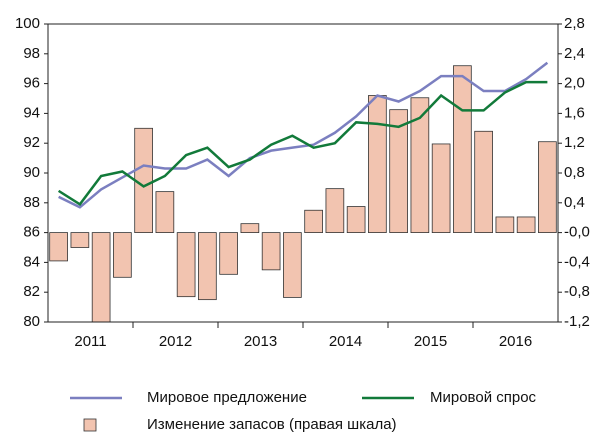  I want to click on y2-tick-label: 2,0, so click(574, 83).